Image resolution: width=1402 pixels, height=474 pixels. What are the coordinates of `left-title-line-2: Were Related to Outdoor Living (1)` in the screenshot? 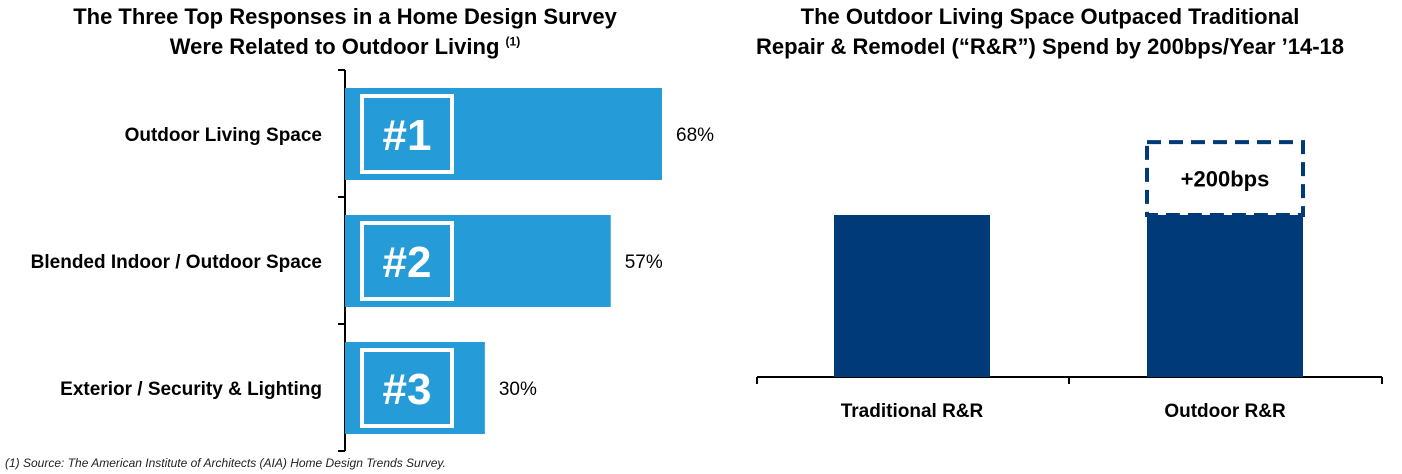 It's located at (345, 47).